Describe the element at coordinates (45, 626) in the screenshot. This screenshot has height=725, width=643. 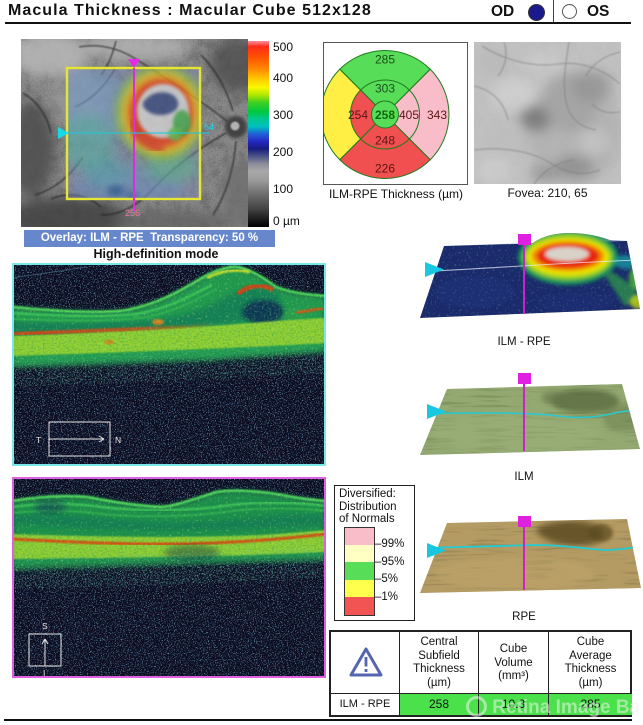
I see `svg-text: S` at that location.